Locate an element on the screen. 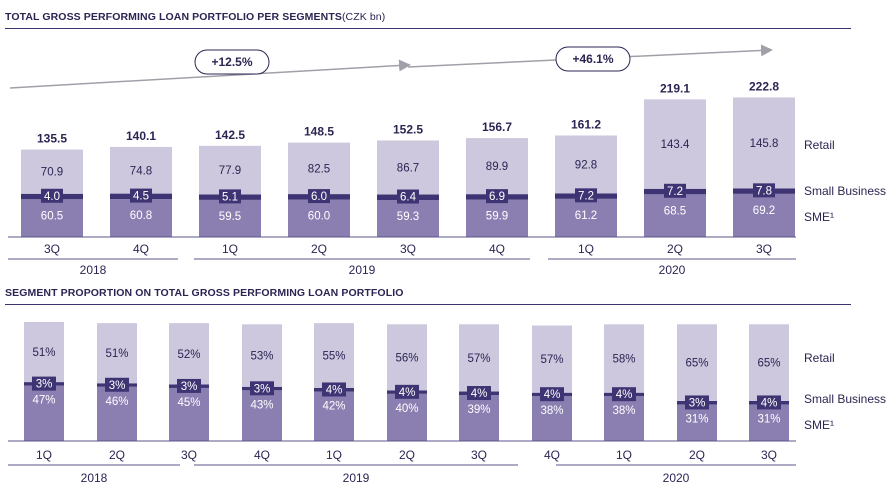  retail-share-label: 53% is located at coordinates (261, 357).